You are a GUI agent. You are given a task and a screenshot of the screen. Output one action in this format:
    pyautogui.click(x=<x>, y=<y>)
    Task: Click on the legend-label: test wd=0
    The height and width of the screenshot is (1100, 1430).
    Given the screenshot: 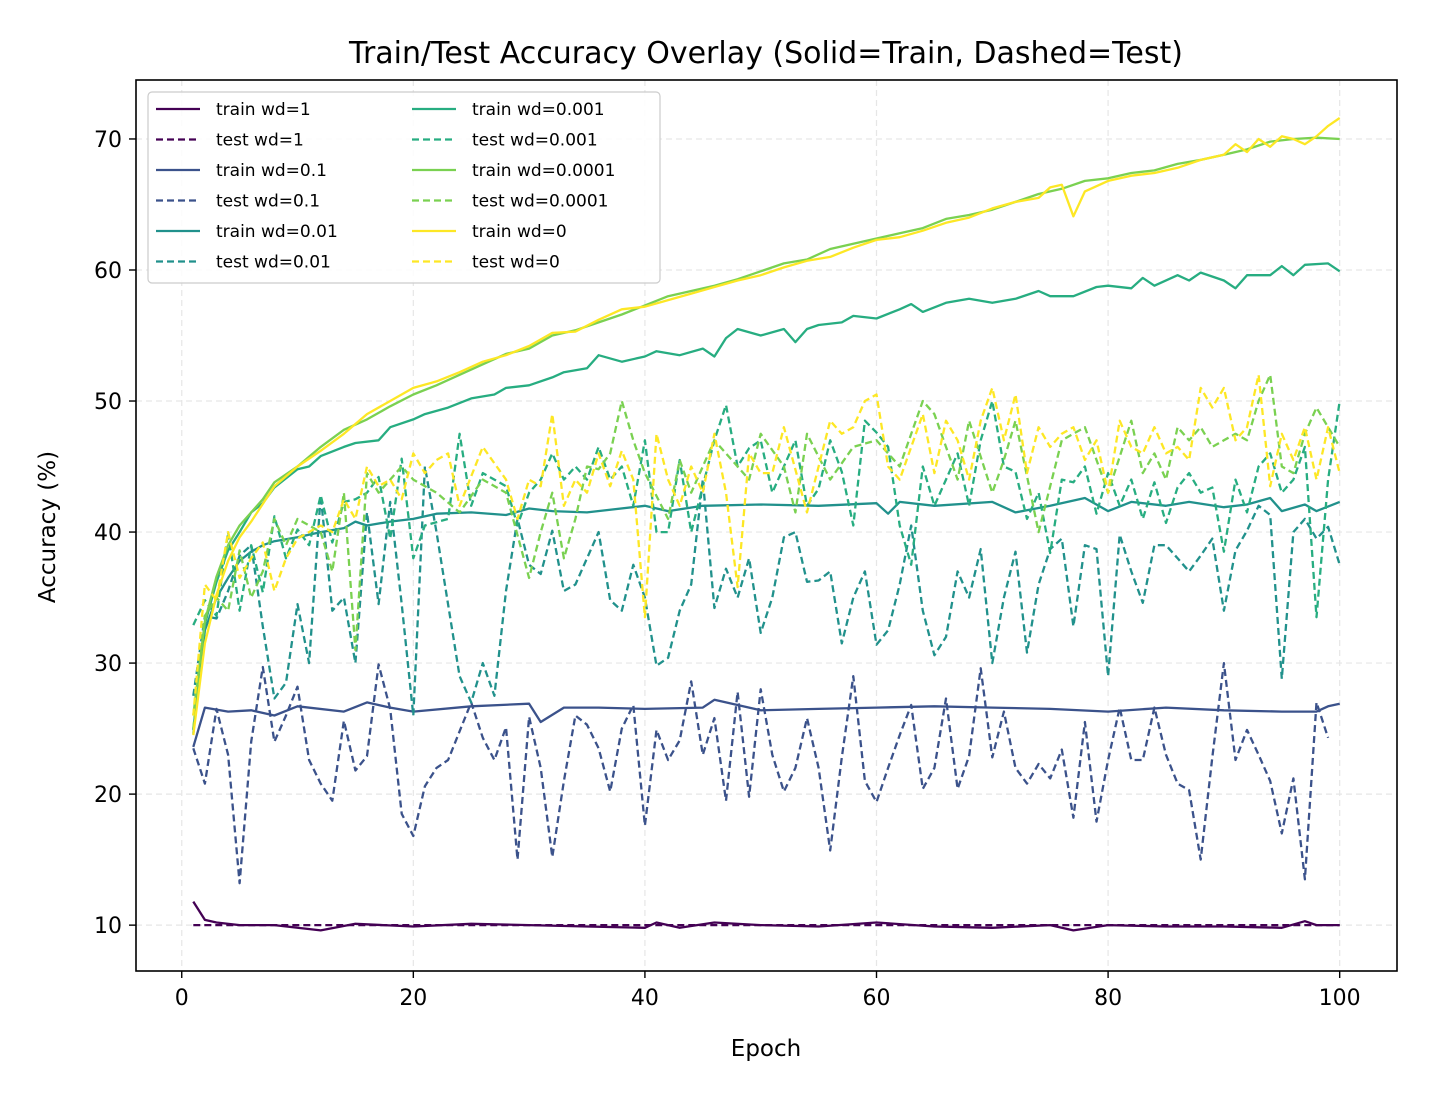 What is the action you would take?
    pyautogui.click(x=516, y=263)
    